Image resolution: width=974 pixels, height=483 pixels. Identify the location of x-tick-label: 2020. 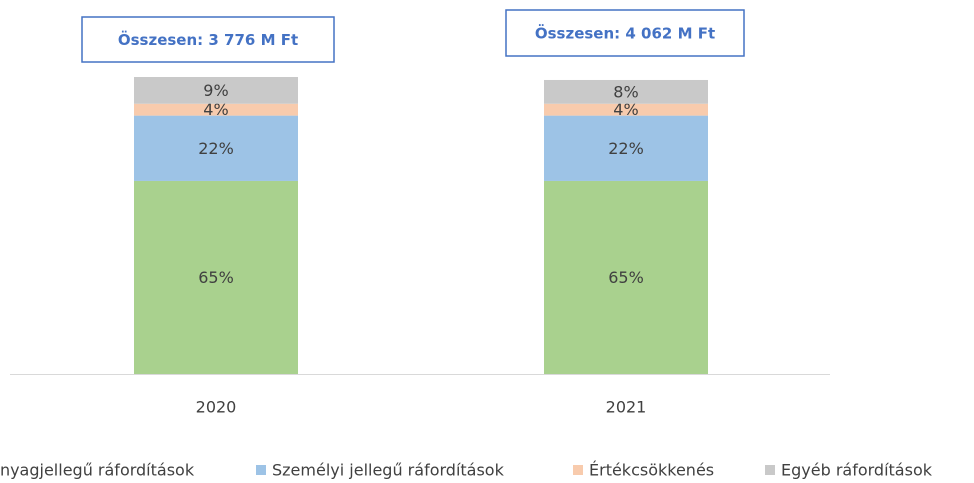
(216, 407).